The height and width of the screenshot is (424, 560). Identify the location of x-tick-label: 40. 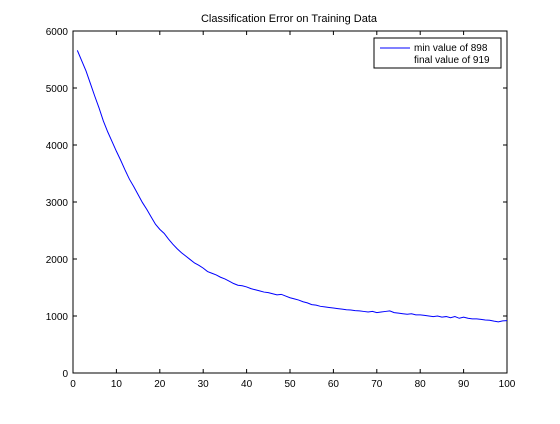
(247, 384).